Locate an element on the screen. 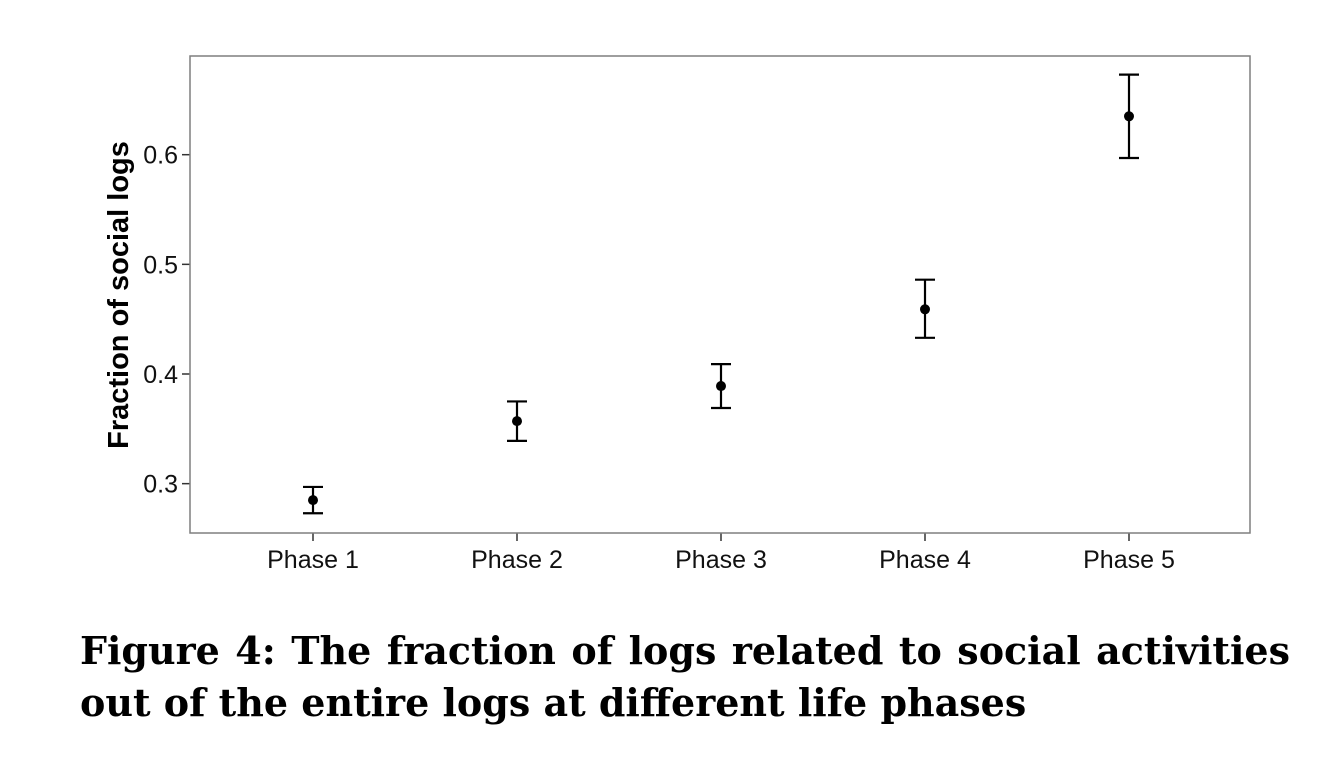 Image resolution: width=1344 pixels, height=762 pixels. x-axis: Phase 1 Phase 2 Phase 3 Phase 4 Phase 5 is located at coordinates (721, 553).